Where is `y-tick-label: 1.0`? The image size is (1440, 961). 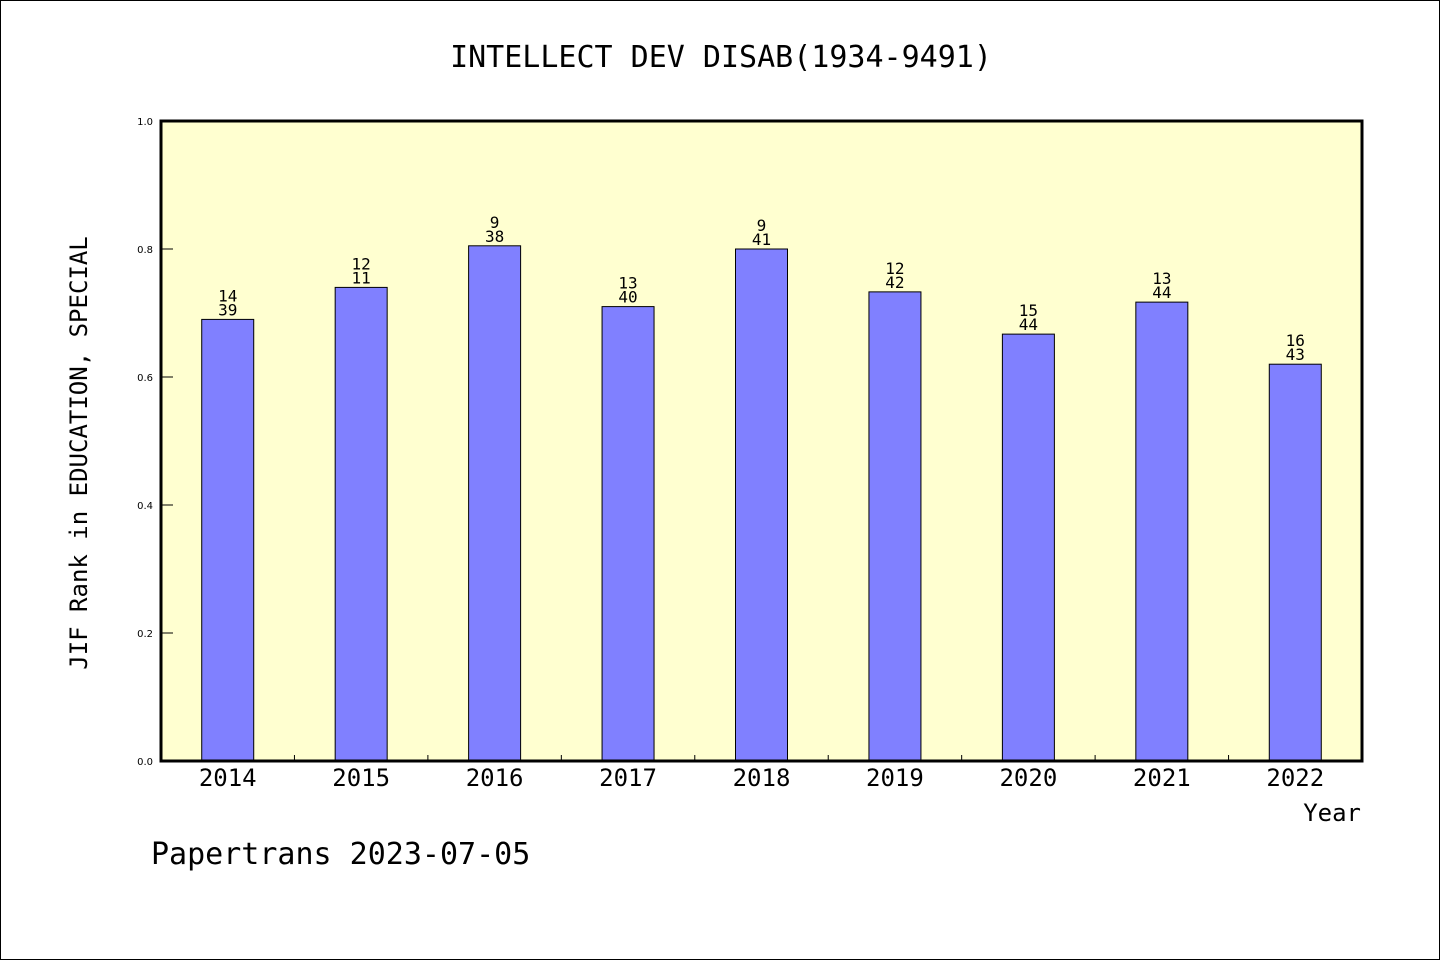
y-tick-label: 1.0 is located at coordinates (145, 122).